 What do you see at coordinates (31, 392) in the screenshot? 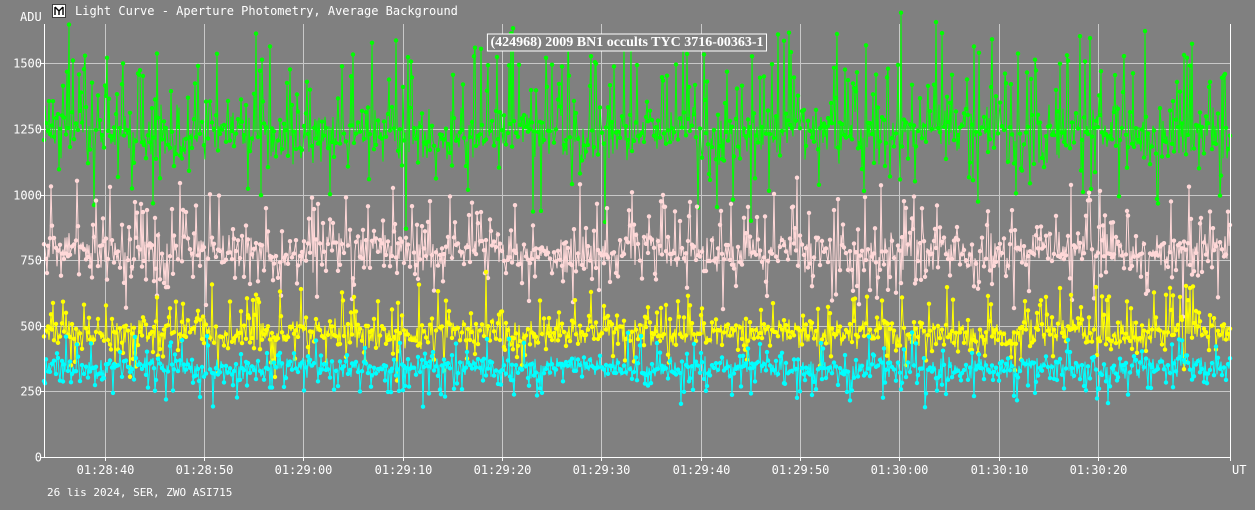
I see `y-tick-label: 250` at bounding box center [31, 392].